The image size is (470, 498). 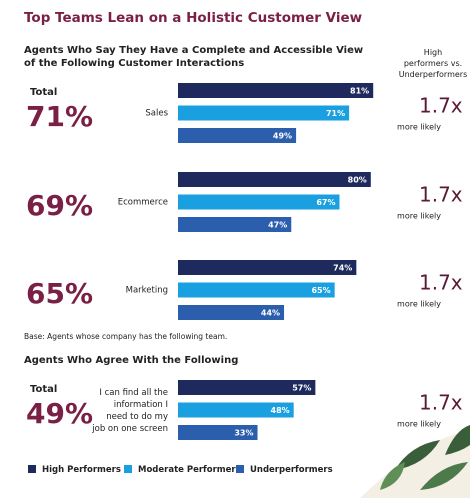 I want to click on legend-label: Moderate Performers, so click(x=189, y=470).